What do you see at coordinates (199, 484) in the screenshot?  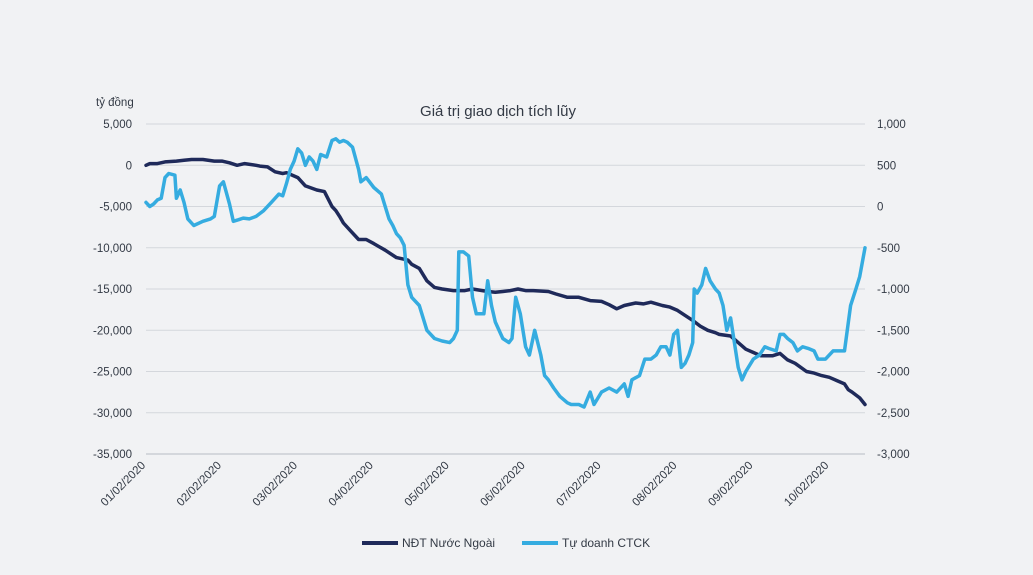 I see `x-tick-label: 02/02/2020` at bounding box center [199, 484].